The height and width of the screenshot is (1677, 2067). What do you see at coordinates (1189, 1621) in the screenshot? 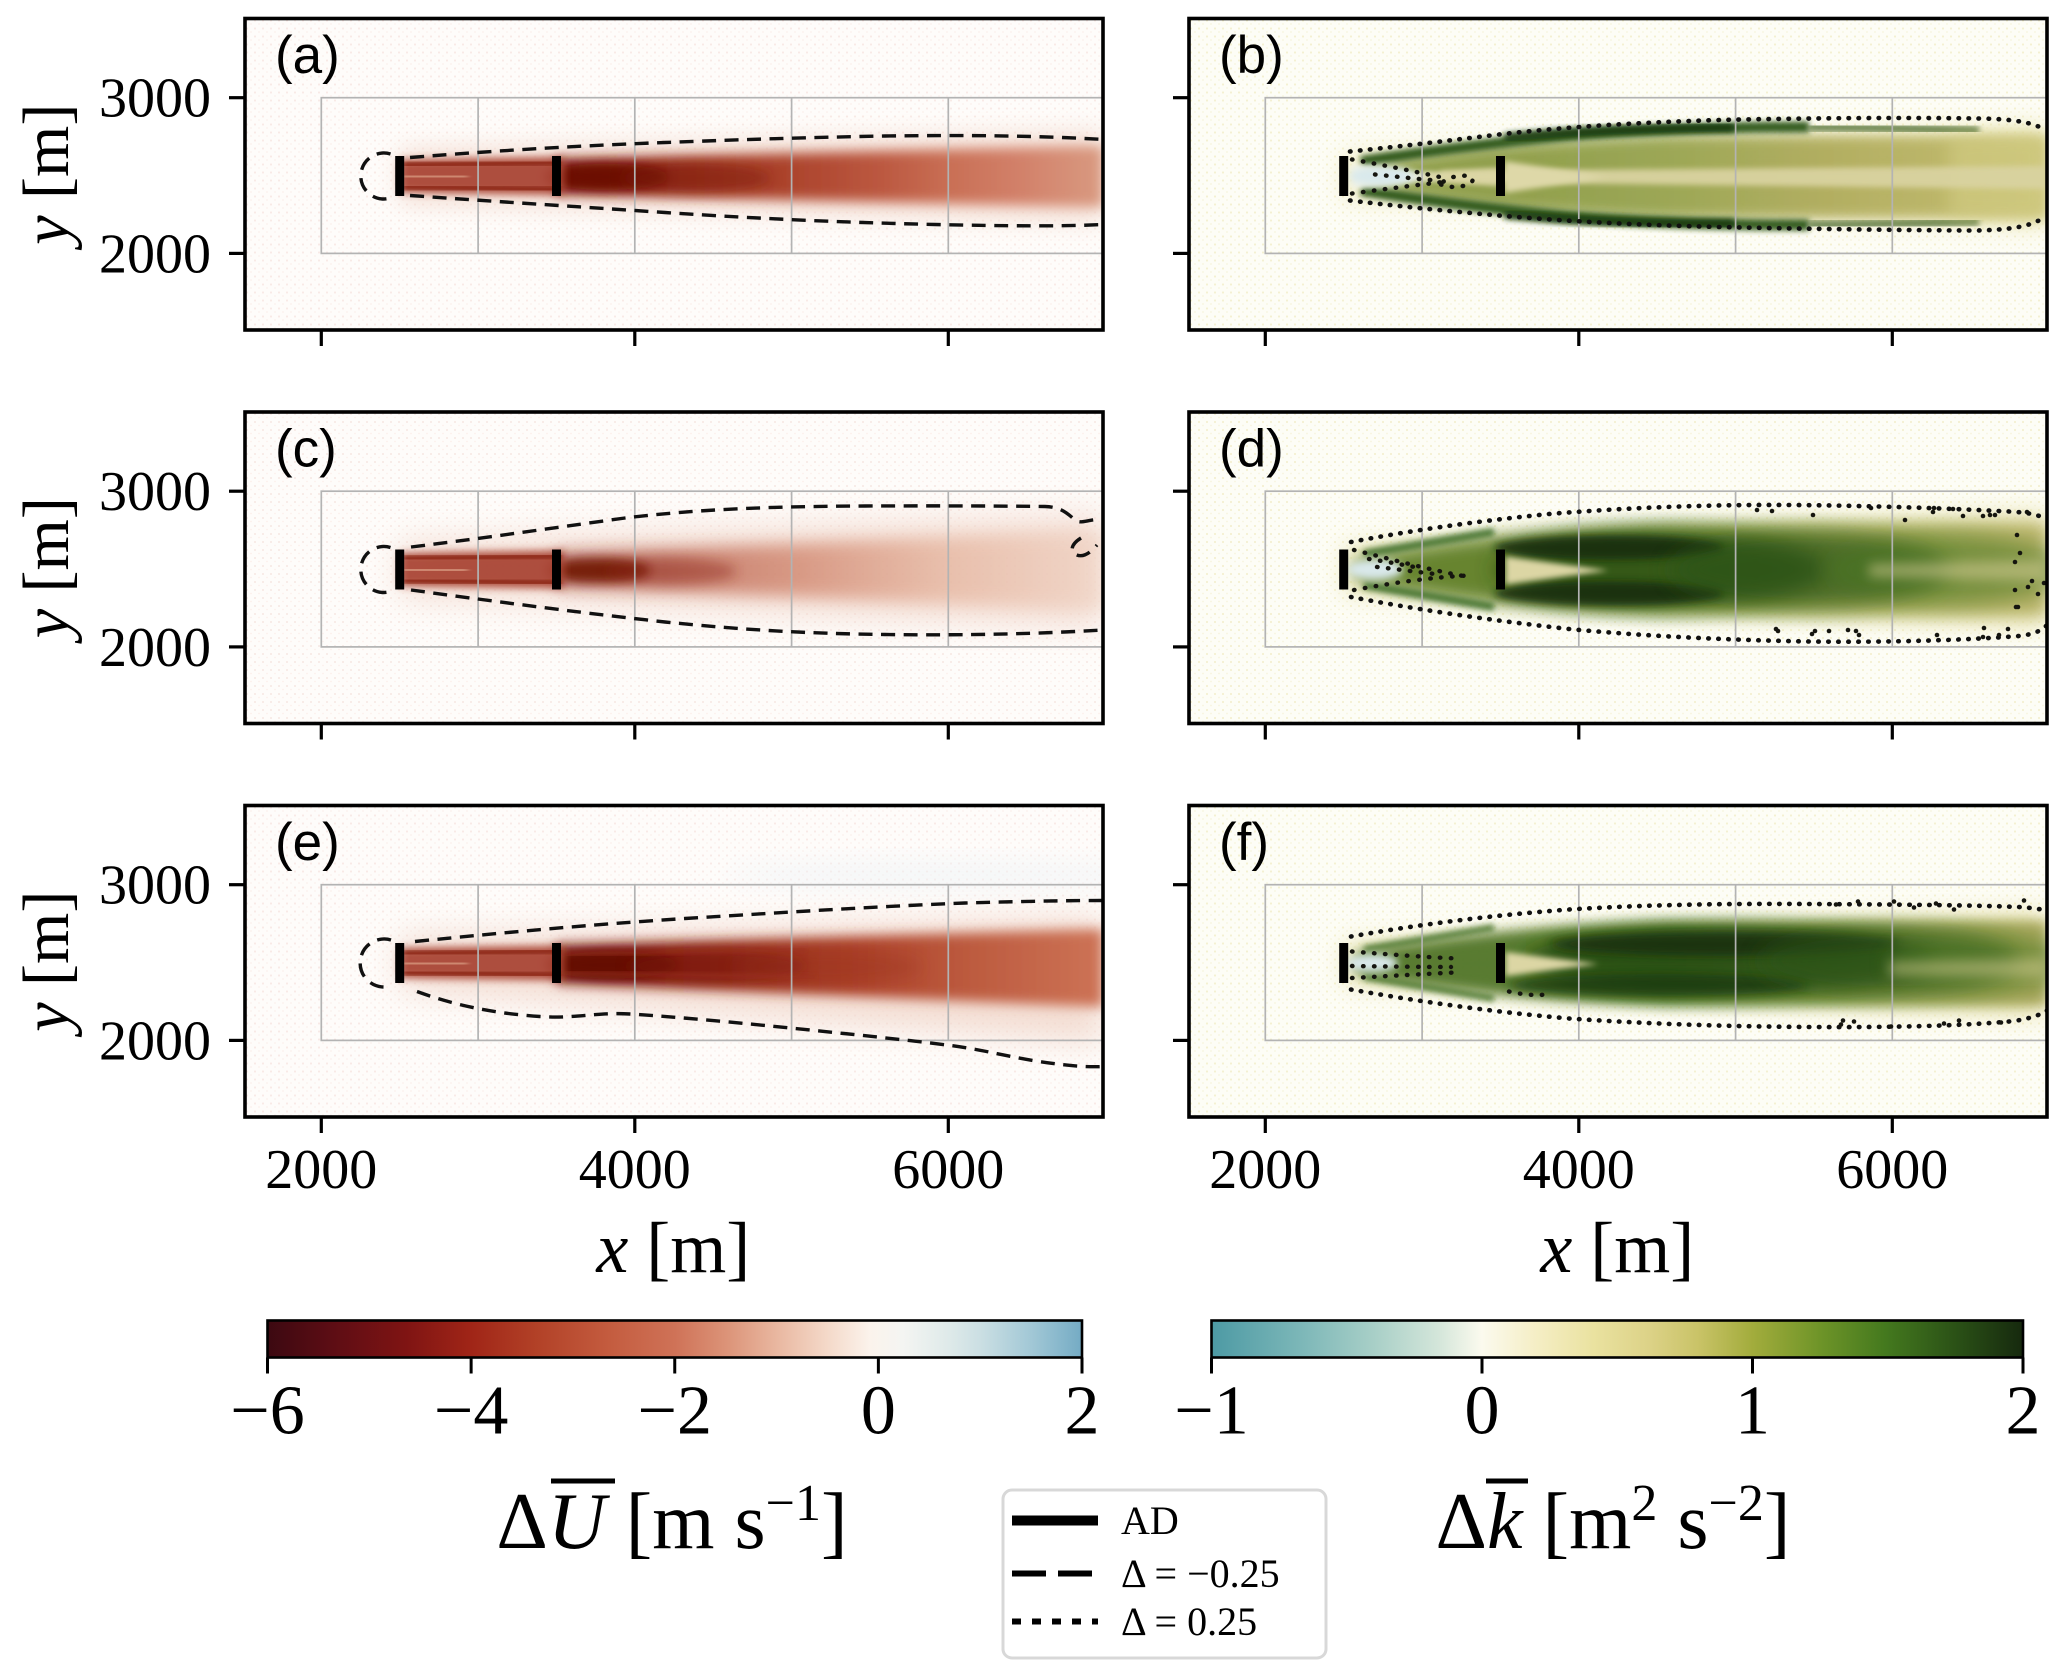
I see `svg-text: Δ = 0.25` at bounding box center [1189, 1621].